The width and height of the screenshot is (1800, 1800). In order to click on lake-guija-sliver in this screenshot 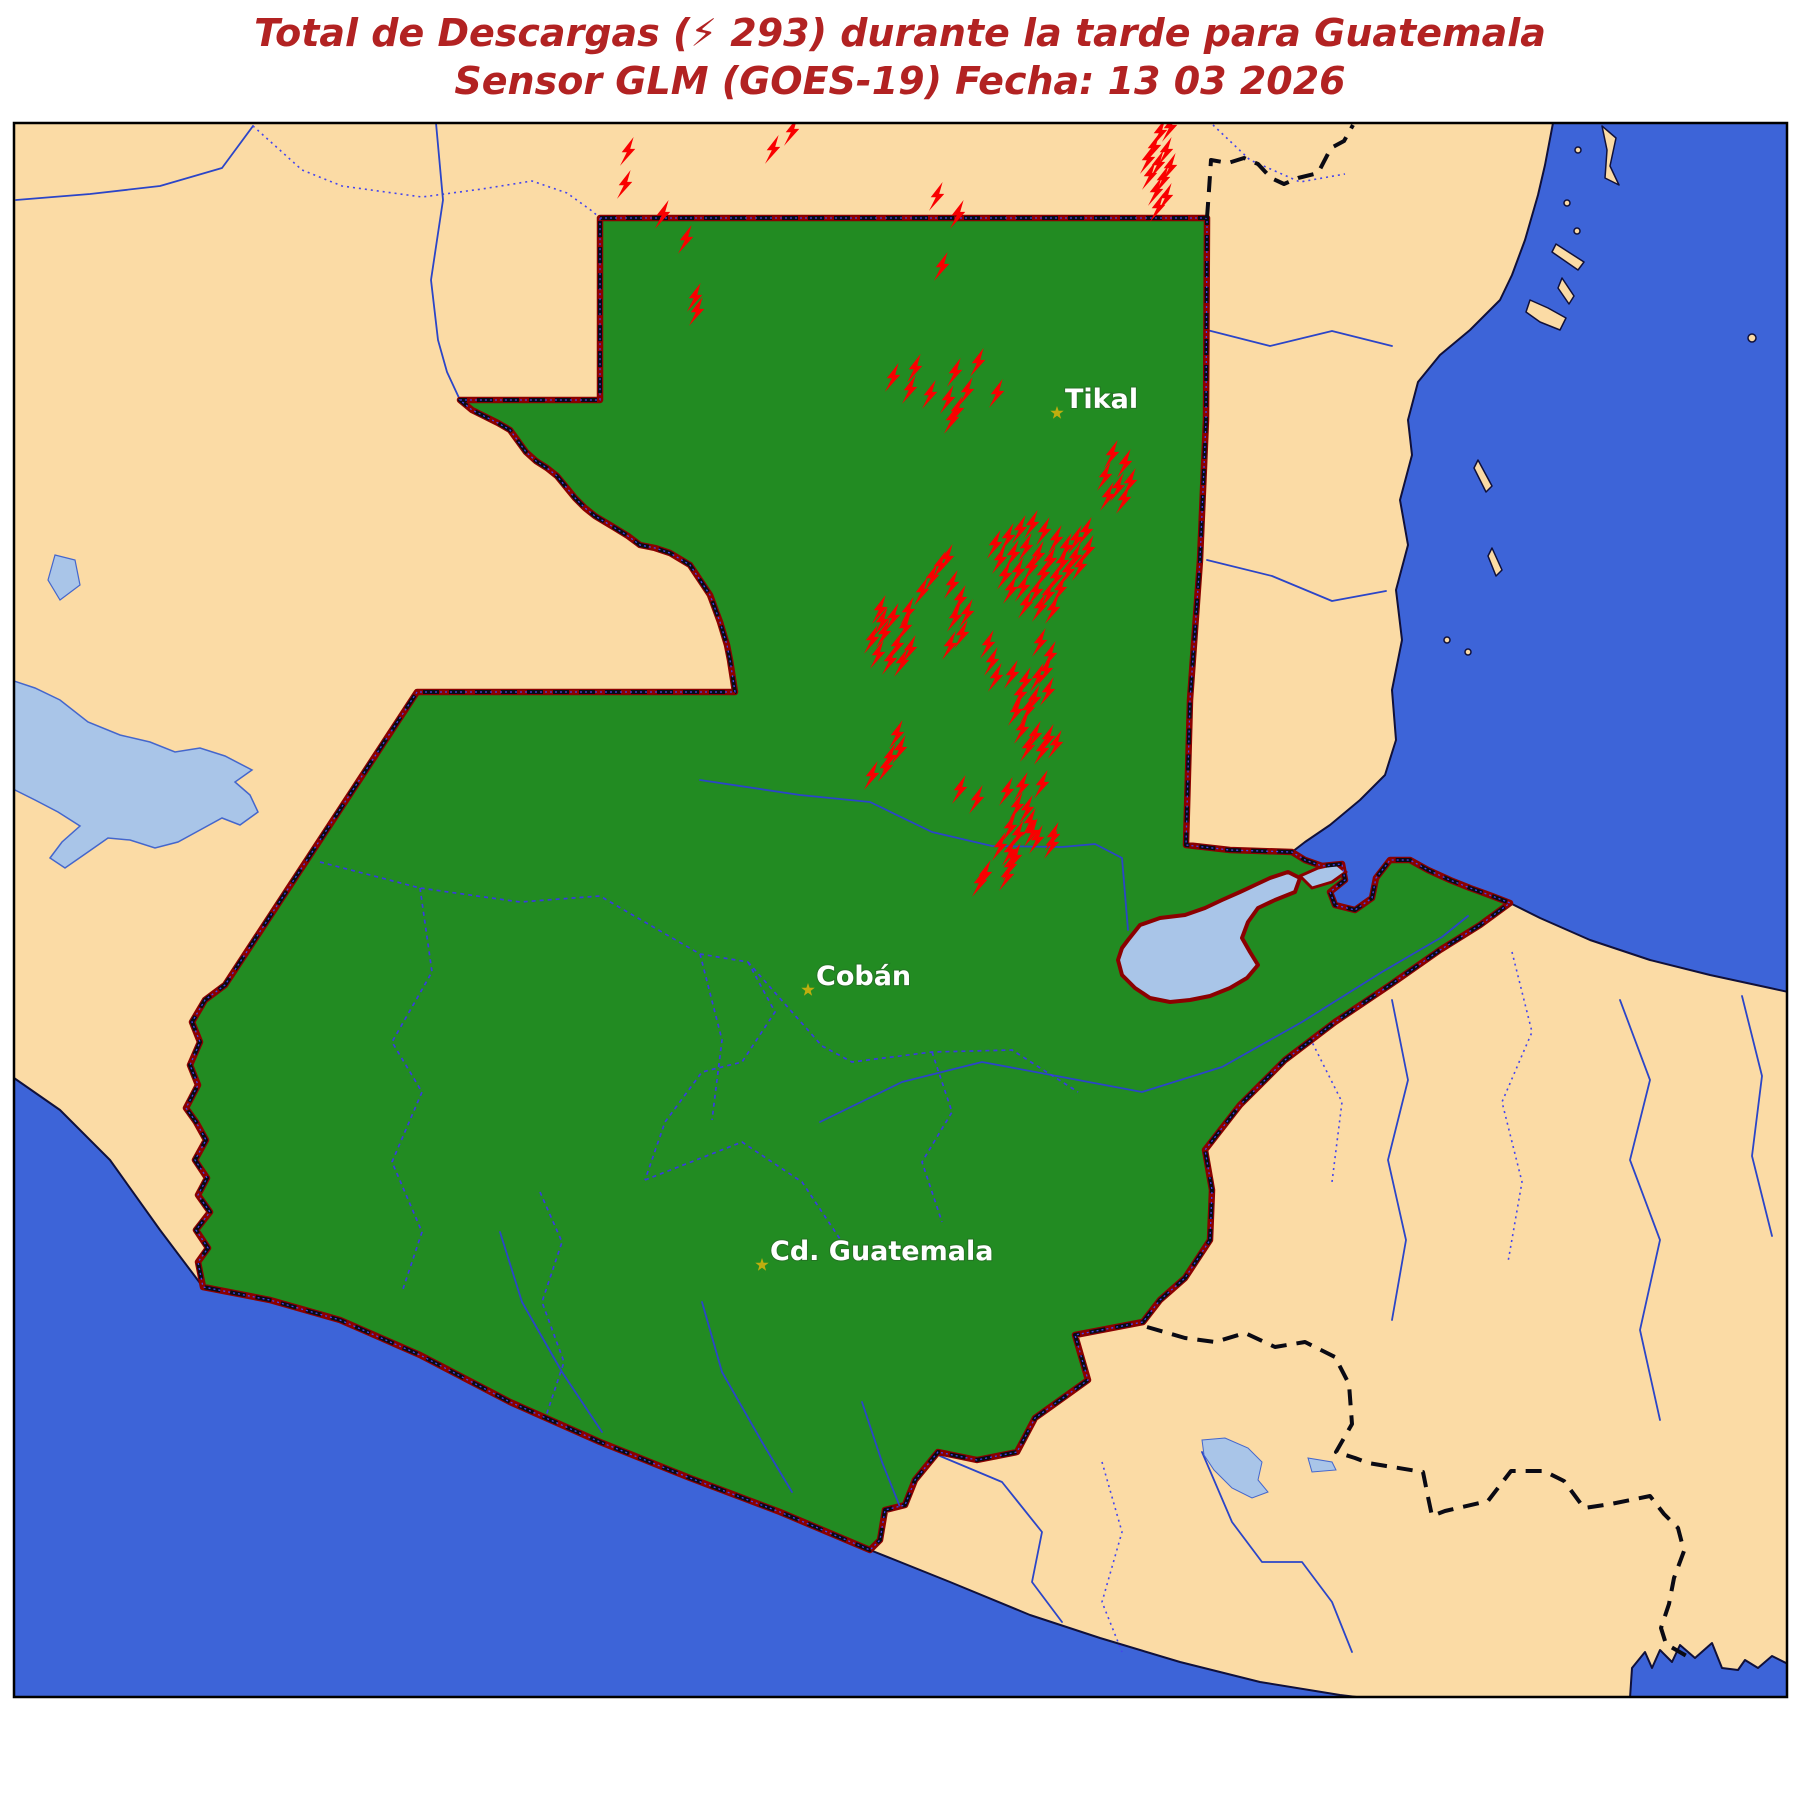, I will do `click(1322, 1465)`.